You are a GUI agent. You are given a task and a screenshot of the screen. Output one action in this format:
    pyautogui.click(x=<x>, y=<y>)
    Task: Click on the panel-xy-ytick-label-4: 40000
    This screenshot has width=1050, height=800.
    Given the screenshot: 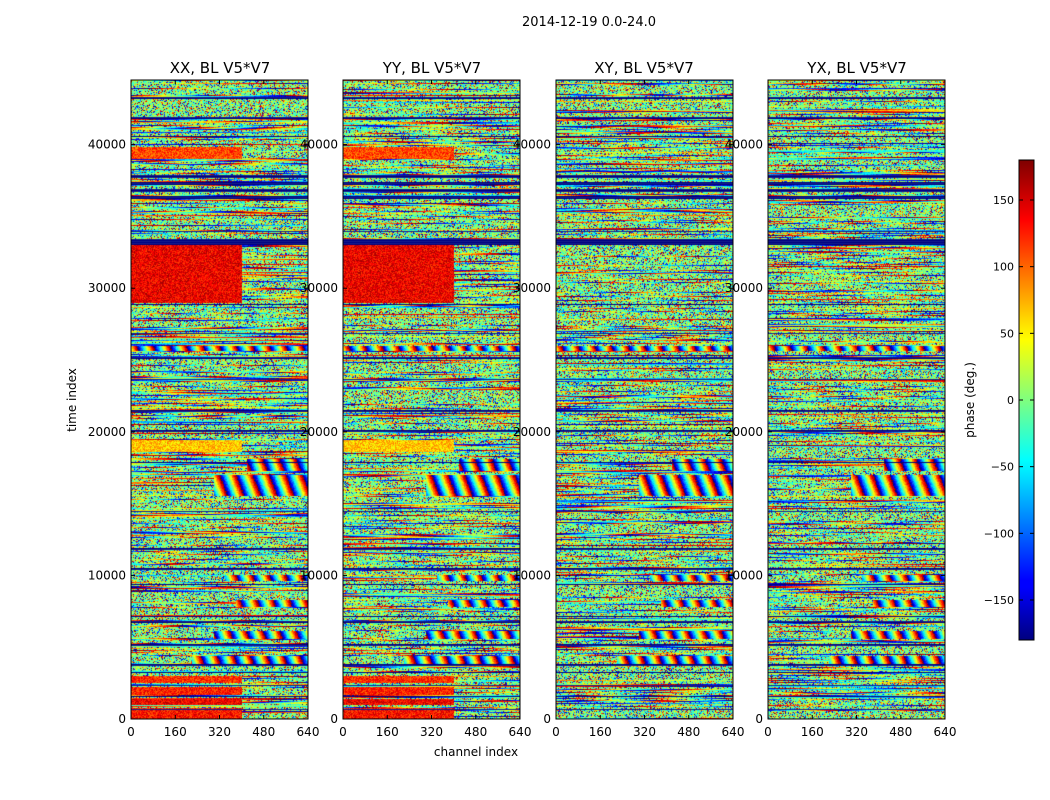 What is the action you would take?
    pyautogui.click(x=532, y=145)
    